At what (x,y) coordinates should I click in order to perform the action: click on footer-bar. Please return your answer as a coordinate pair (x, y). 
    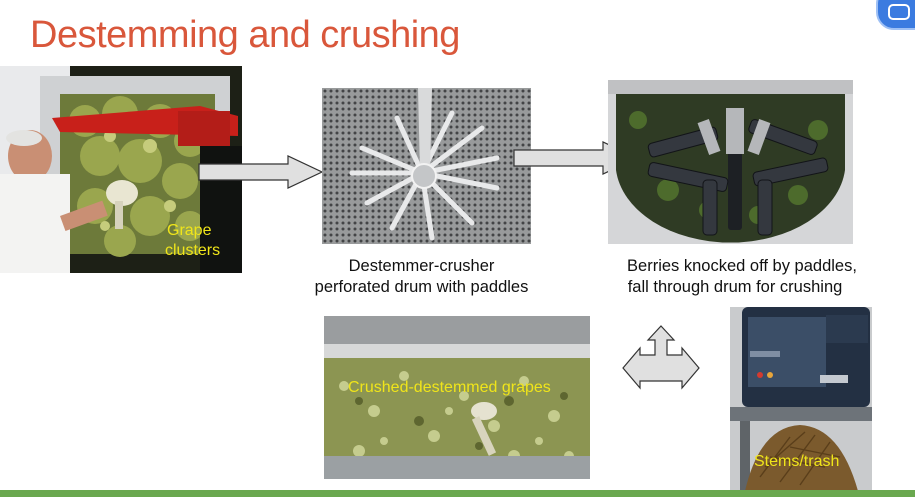
    Looking at the image, I should click on (457, 493).